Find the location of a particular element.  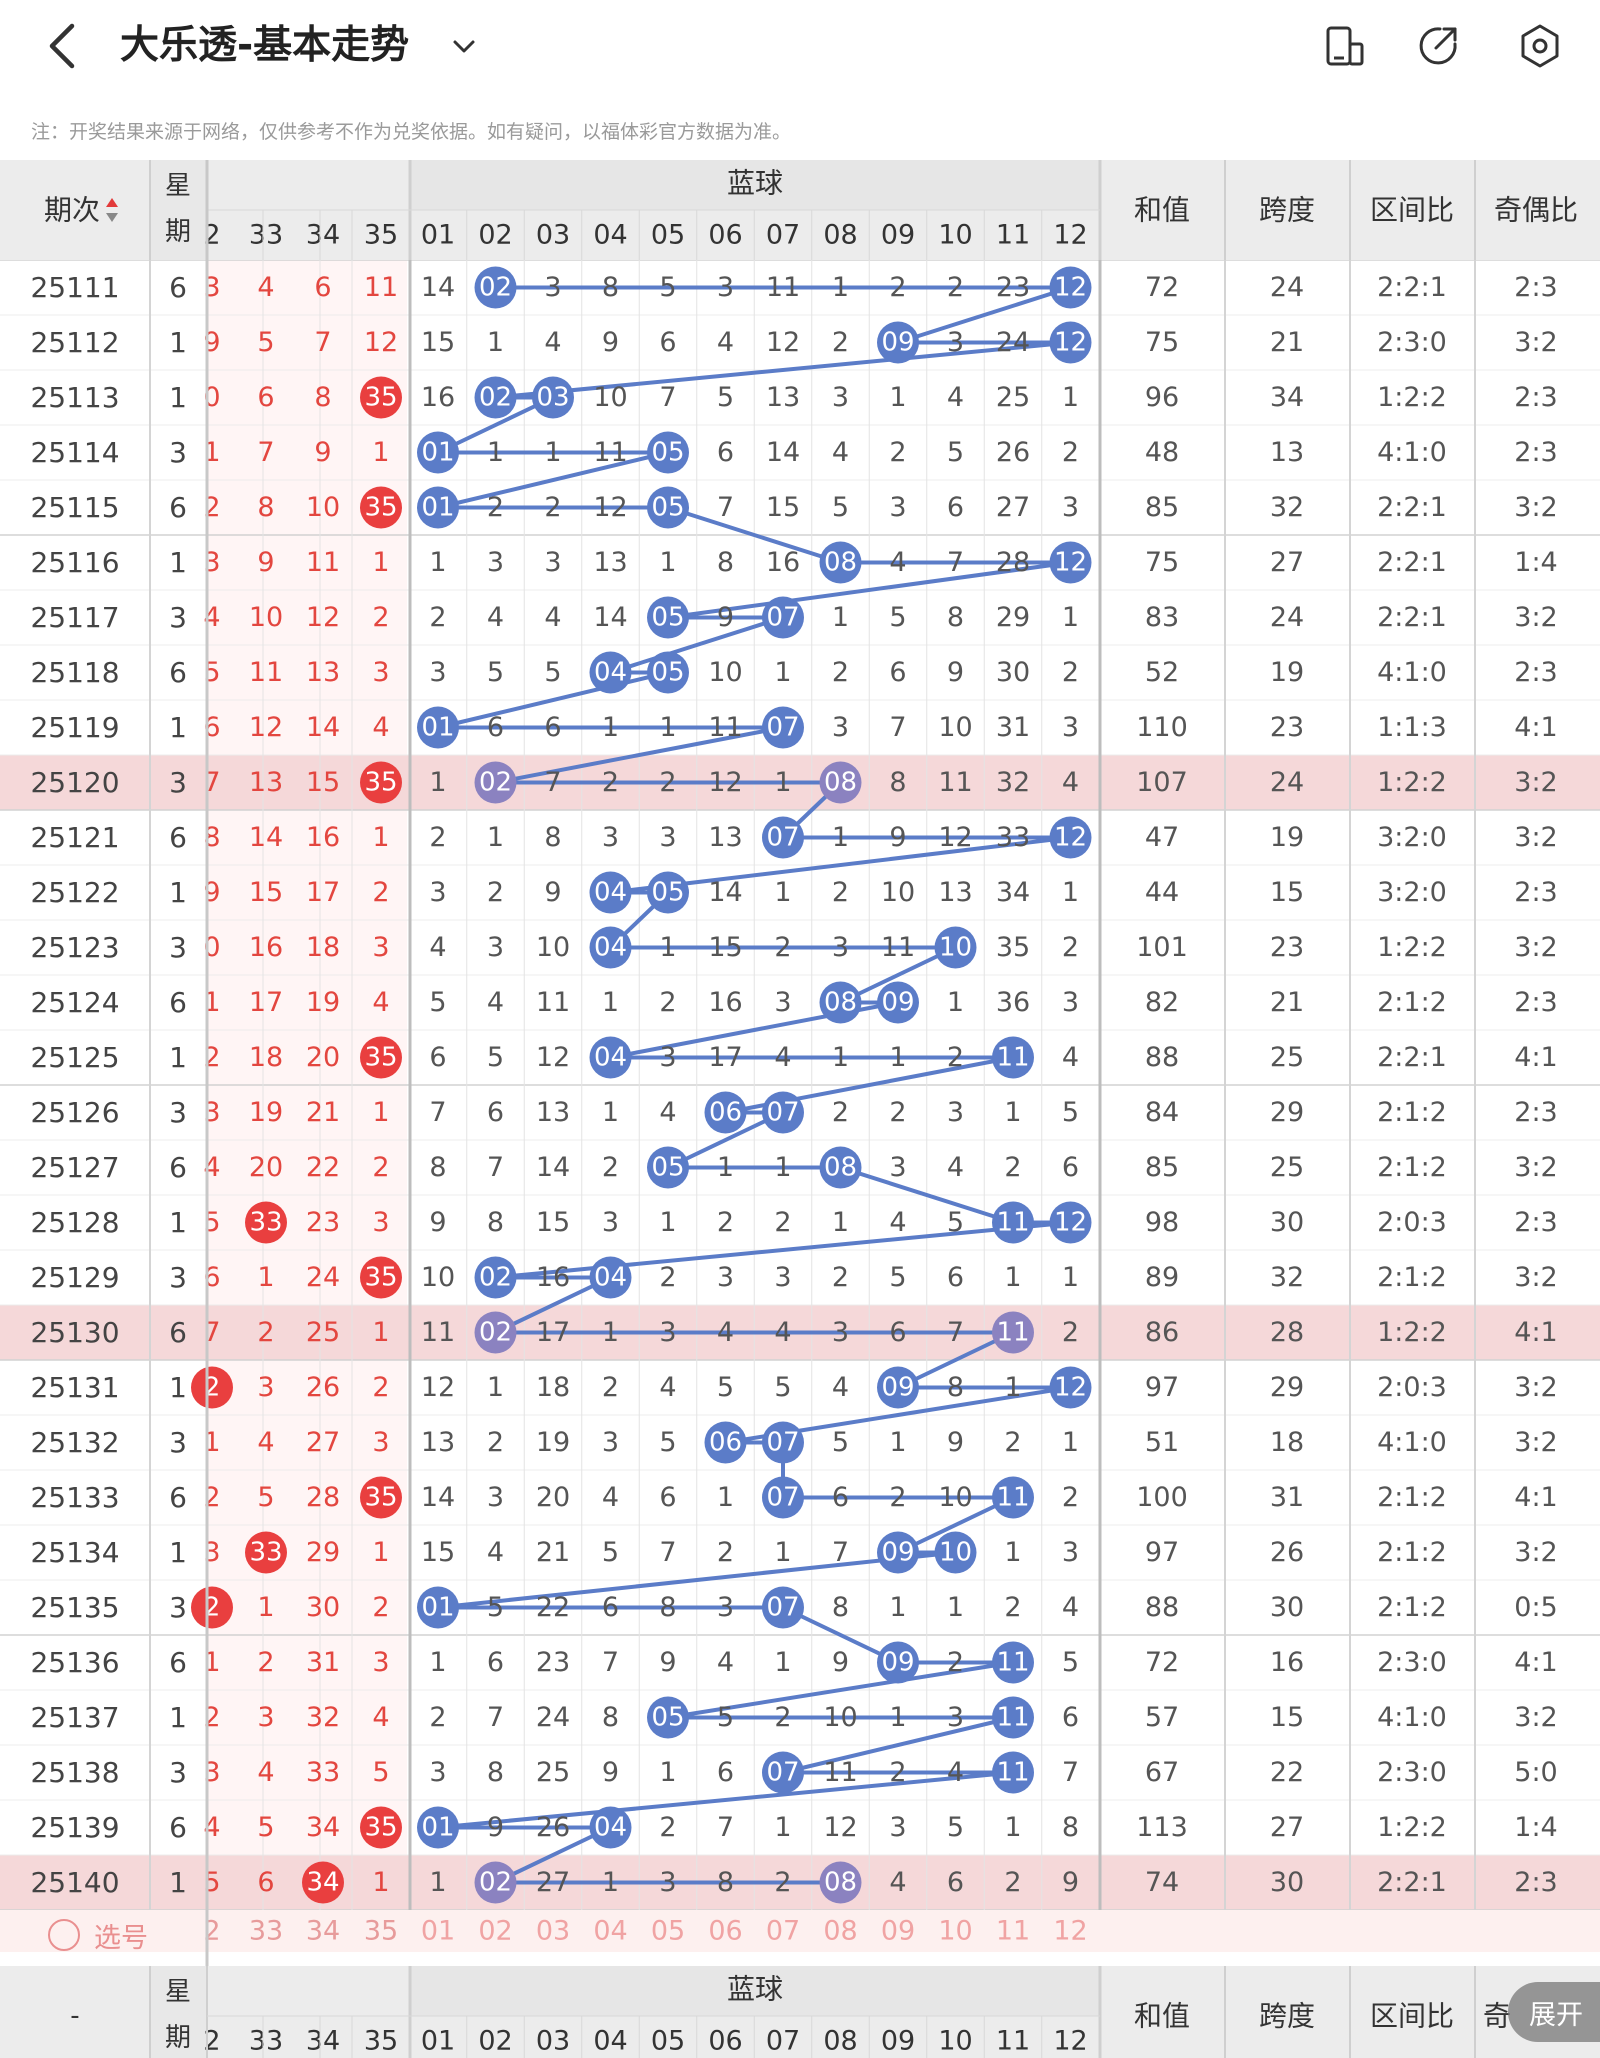

blue-ball-number: 01 is located at coordinates (437, 1608).